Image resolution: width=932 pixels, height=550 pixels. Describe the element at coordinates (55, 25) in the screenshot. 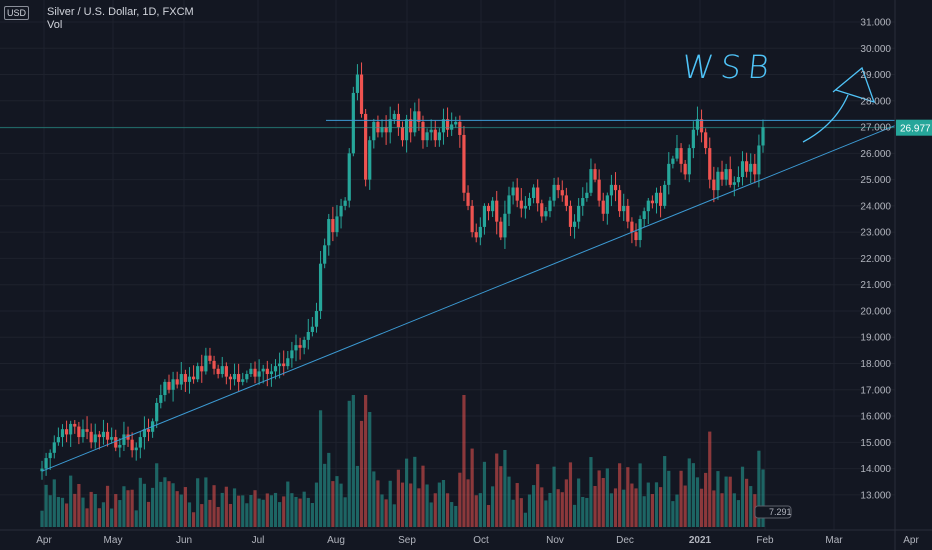

I see `volume-indicator-label: Vol` at that location.